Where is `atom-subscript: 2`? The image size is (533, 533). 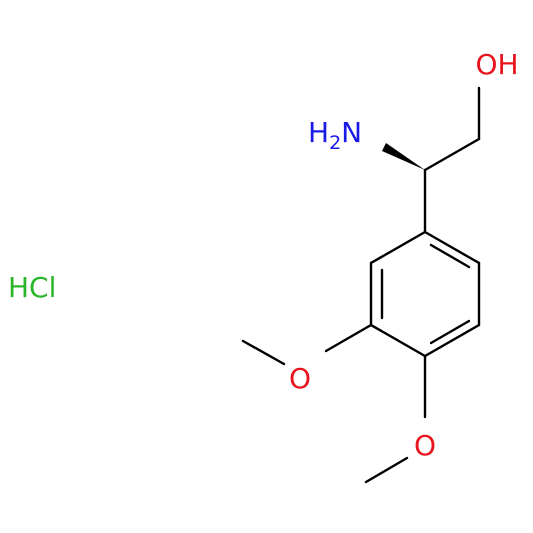 atom-subscript: 2 is located at coordinates (335, 143).